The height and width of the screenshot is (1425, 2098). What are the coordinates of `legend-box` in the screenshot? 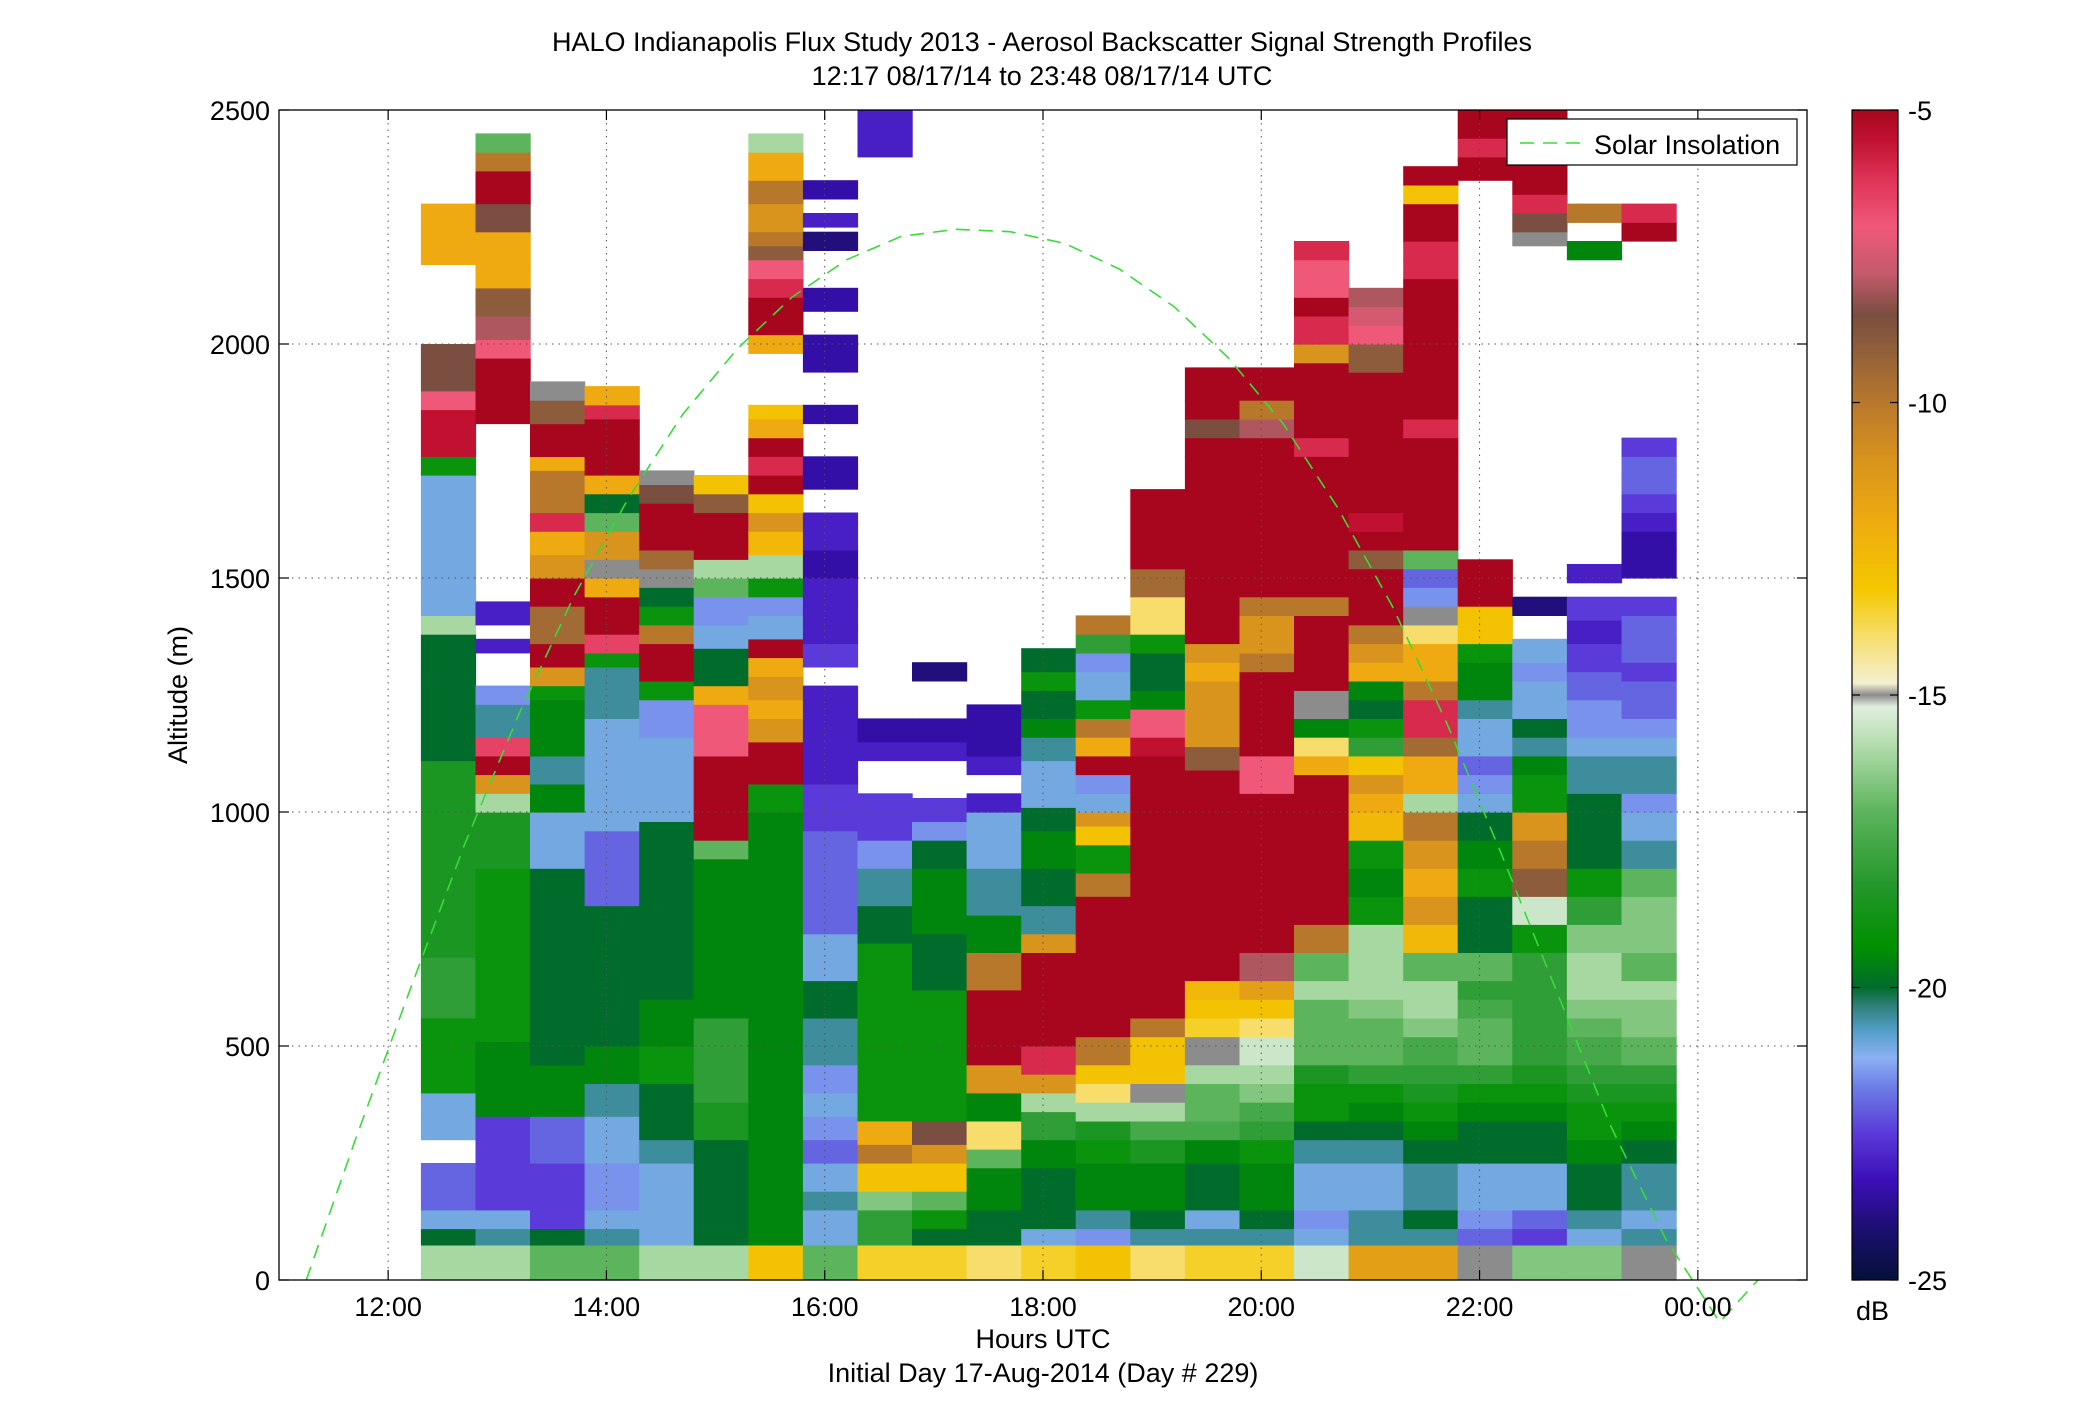 It's located at (1652, 142).